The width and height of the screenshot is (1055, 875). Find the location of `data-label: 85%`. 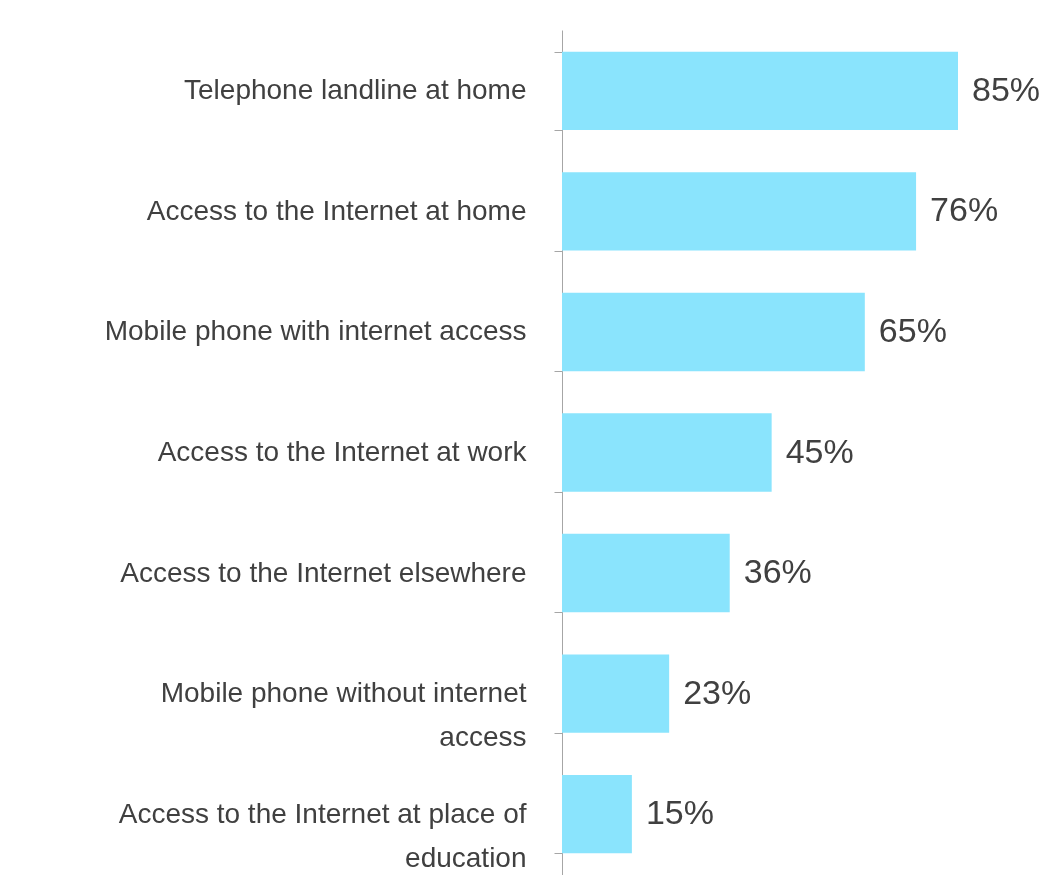

data-label: 85% is located at coordinates (1006, 88).